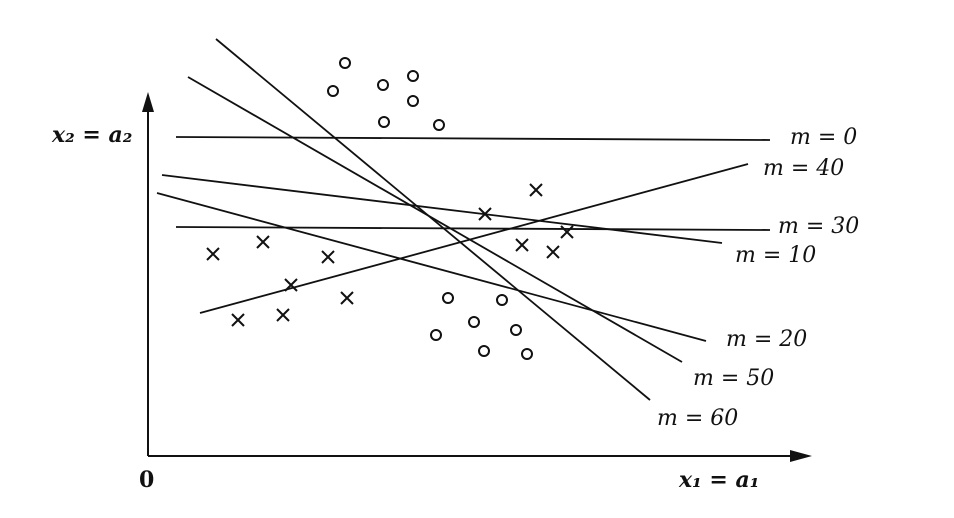 The image size is (954, 518). Describe the element at coordinates (801, 456) in the screenshot. I see `x-axis-arrow` at that location.